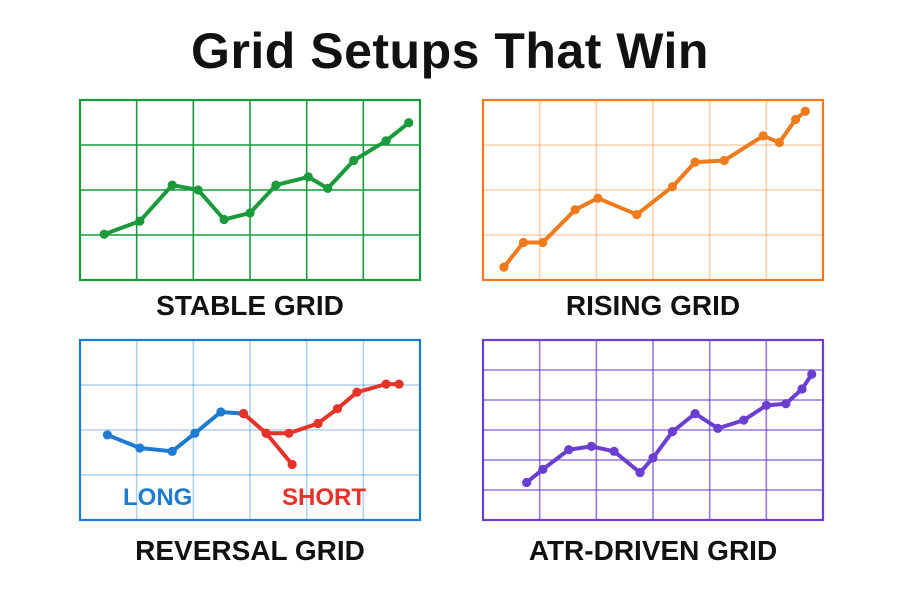 This screenshot has height=600, width=900. What do you see at coordinates (324, 497) in the screenshot?
I see `short-tag: SHORT` at bounding box center [324, 497].